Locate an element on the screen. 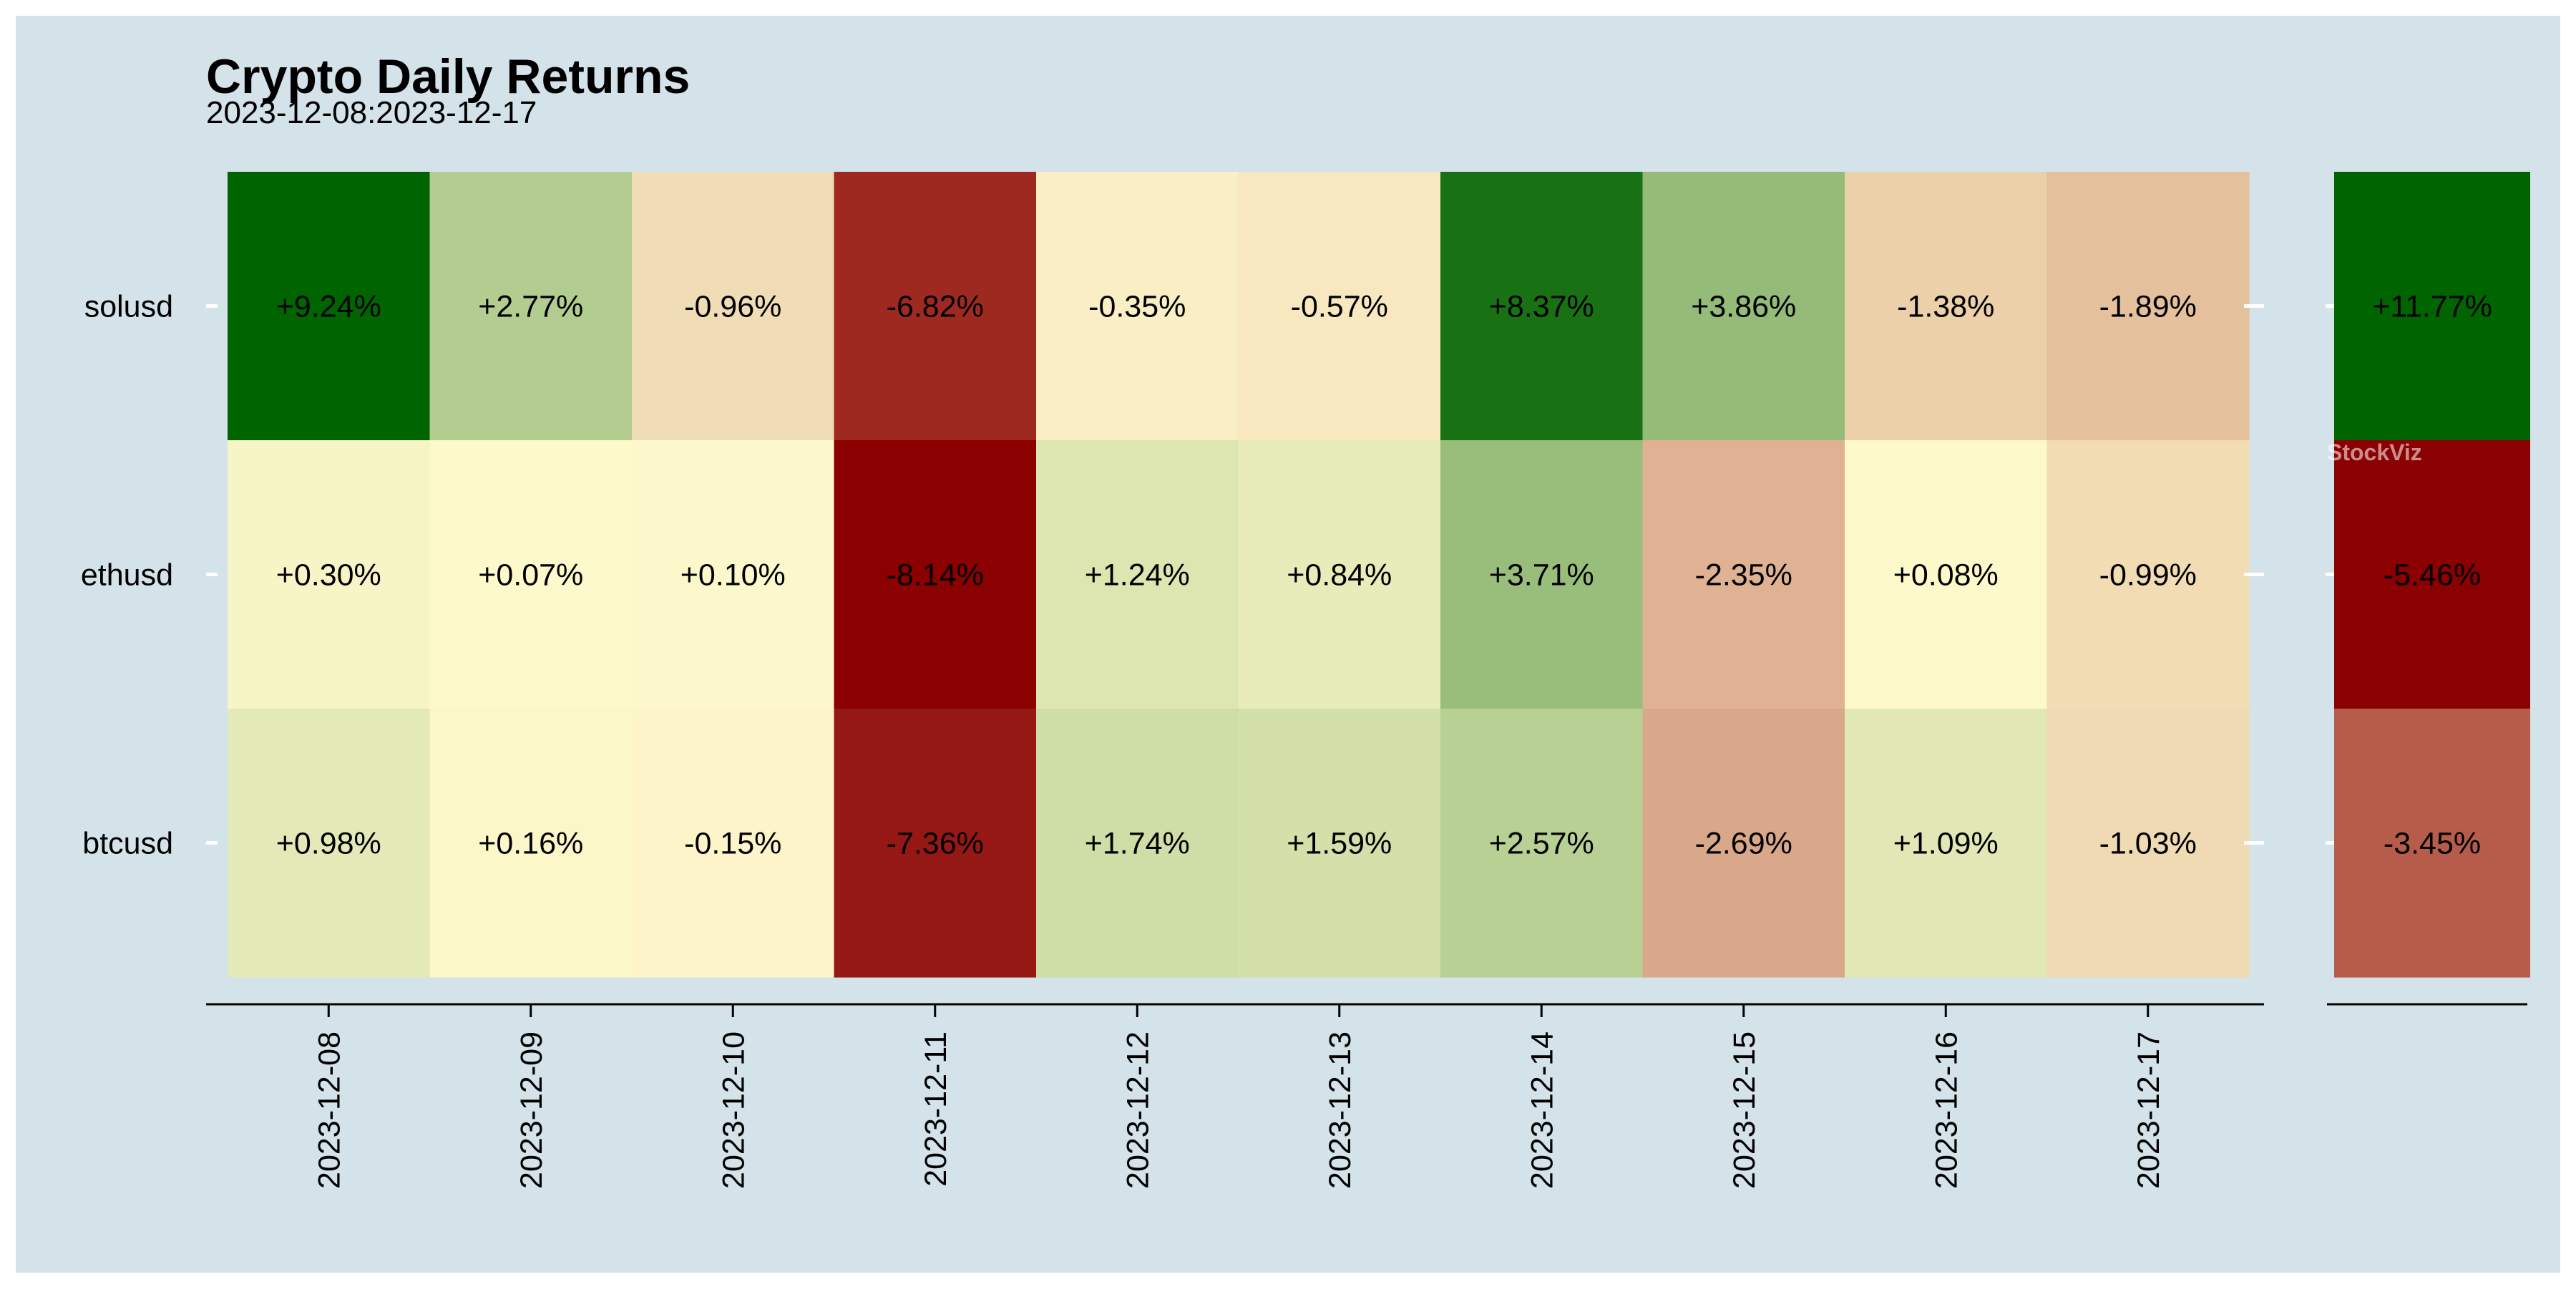  total-label: -5.46% is located at coordinates (2432, 575).